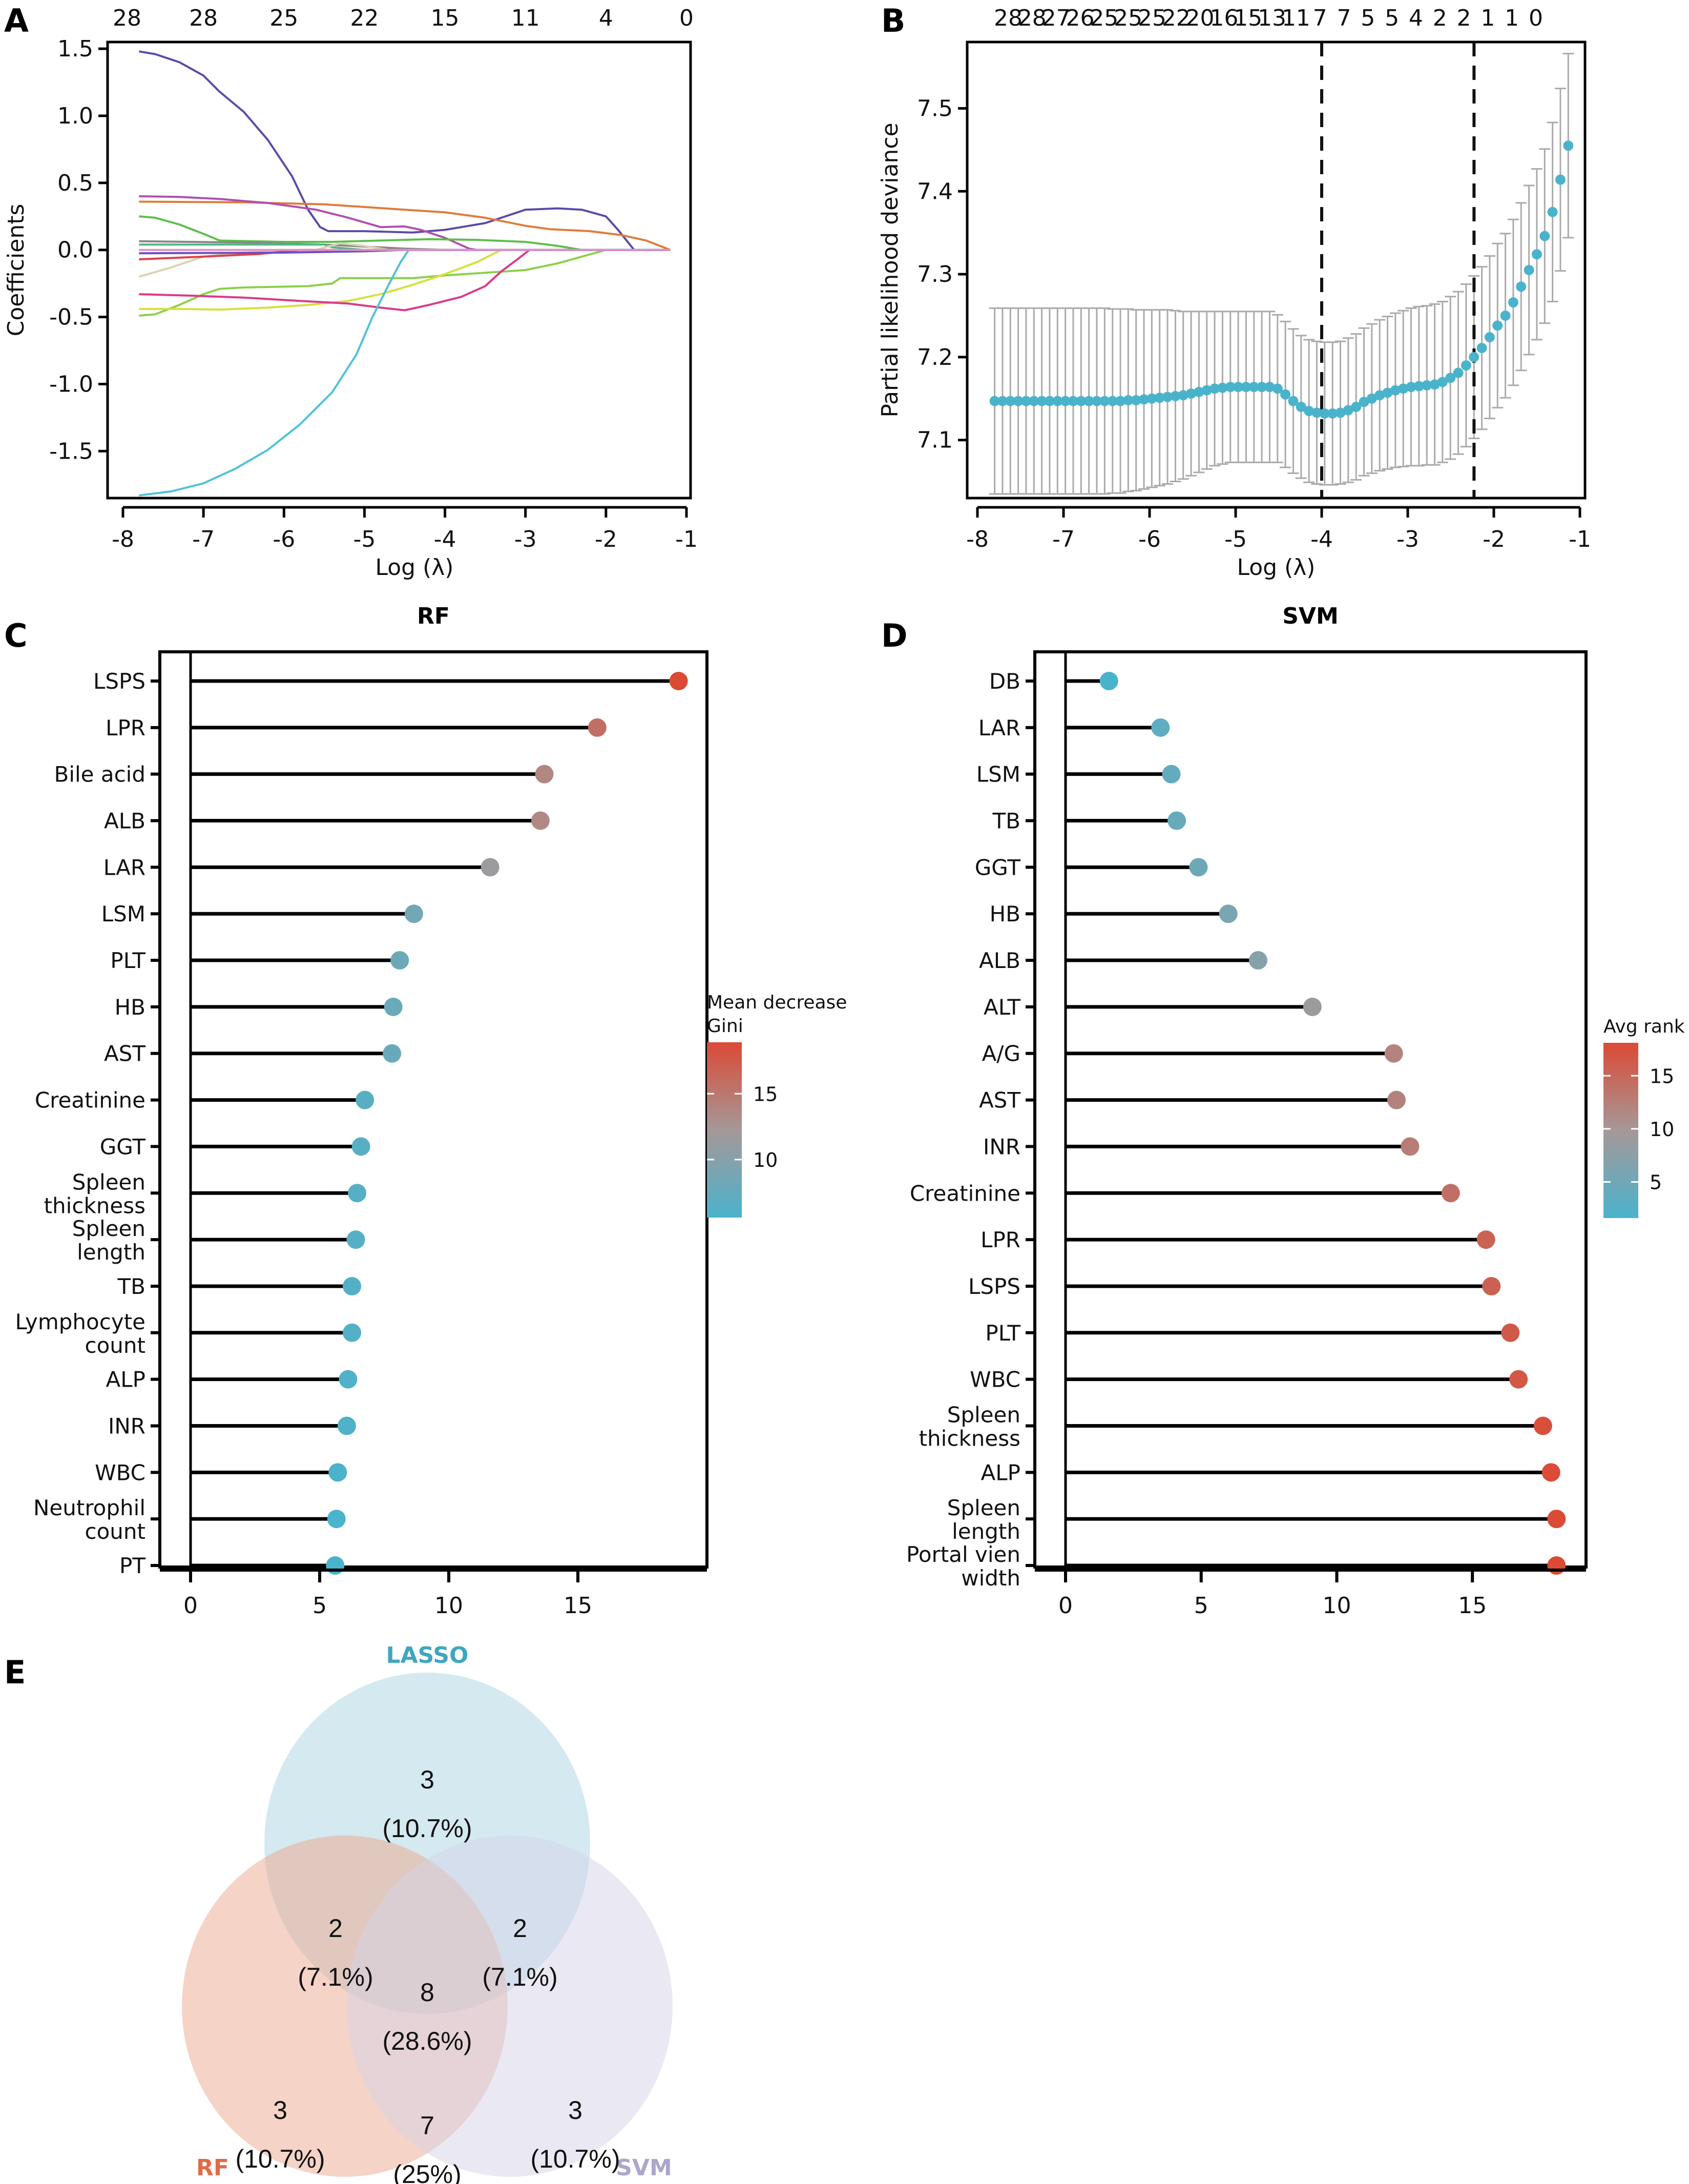 The image size is (1689, 2184). What do you see at coordinates (1080, 18) in the screenshot?
I see `top-axis-label: 26` at bounding box center [1080, 18].